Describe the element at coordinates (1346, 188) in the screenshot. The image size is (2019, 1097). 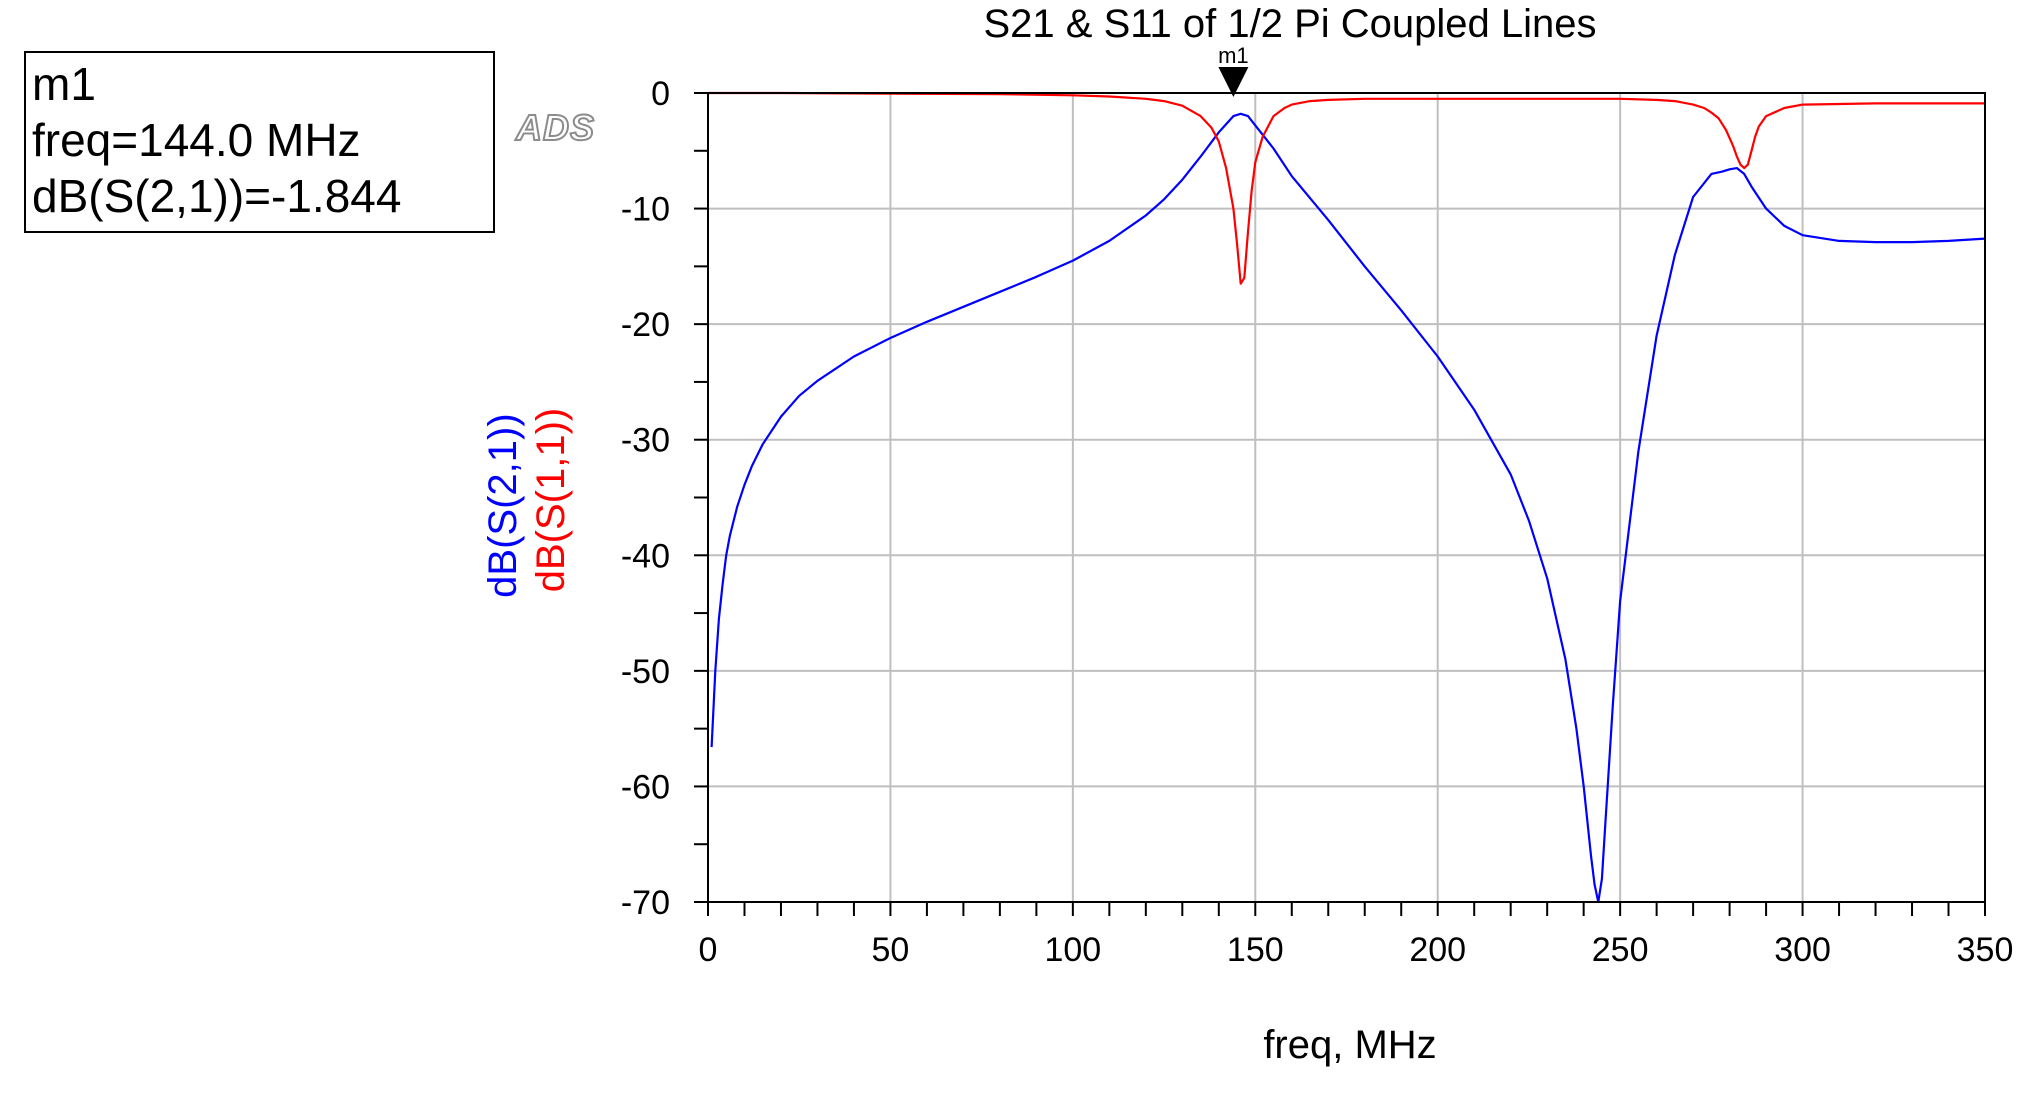
I see `s11-line` at that location.